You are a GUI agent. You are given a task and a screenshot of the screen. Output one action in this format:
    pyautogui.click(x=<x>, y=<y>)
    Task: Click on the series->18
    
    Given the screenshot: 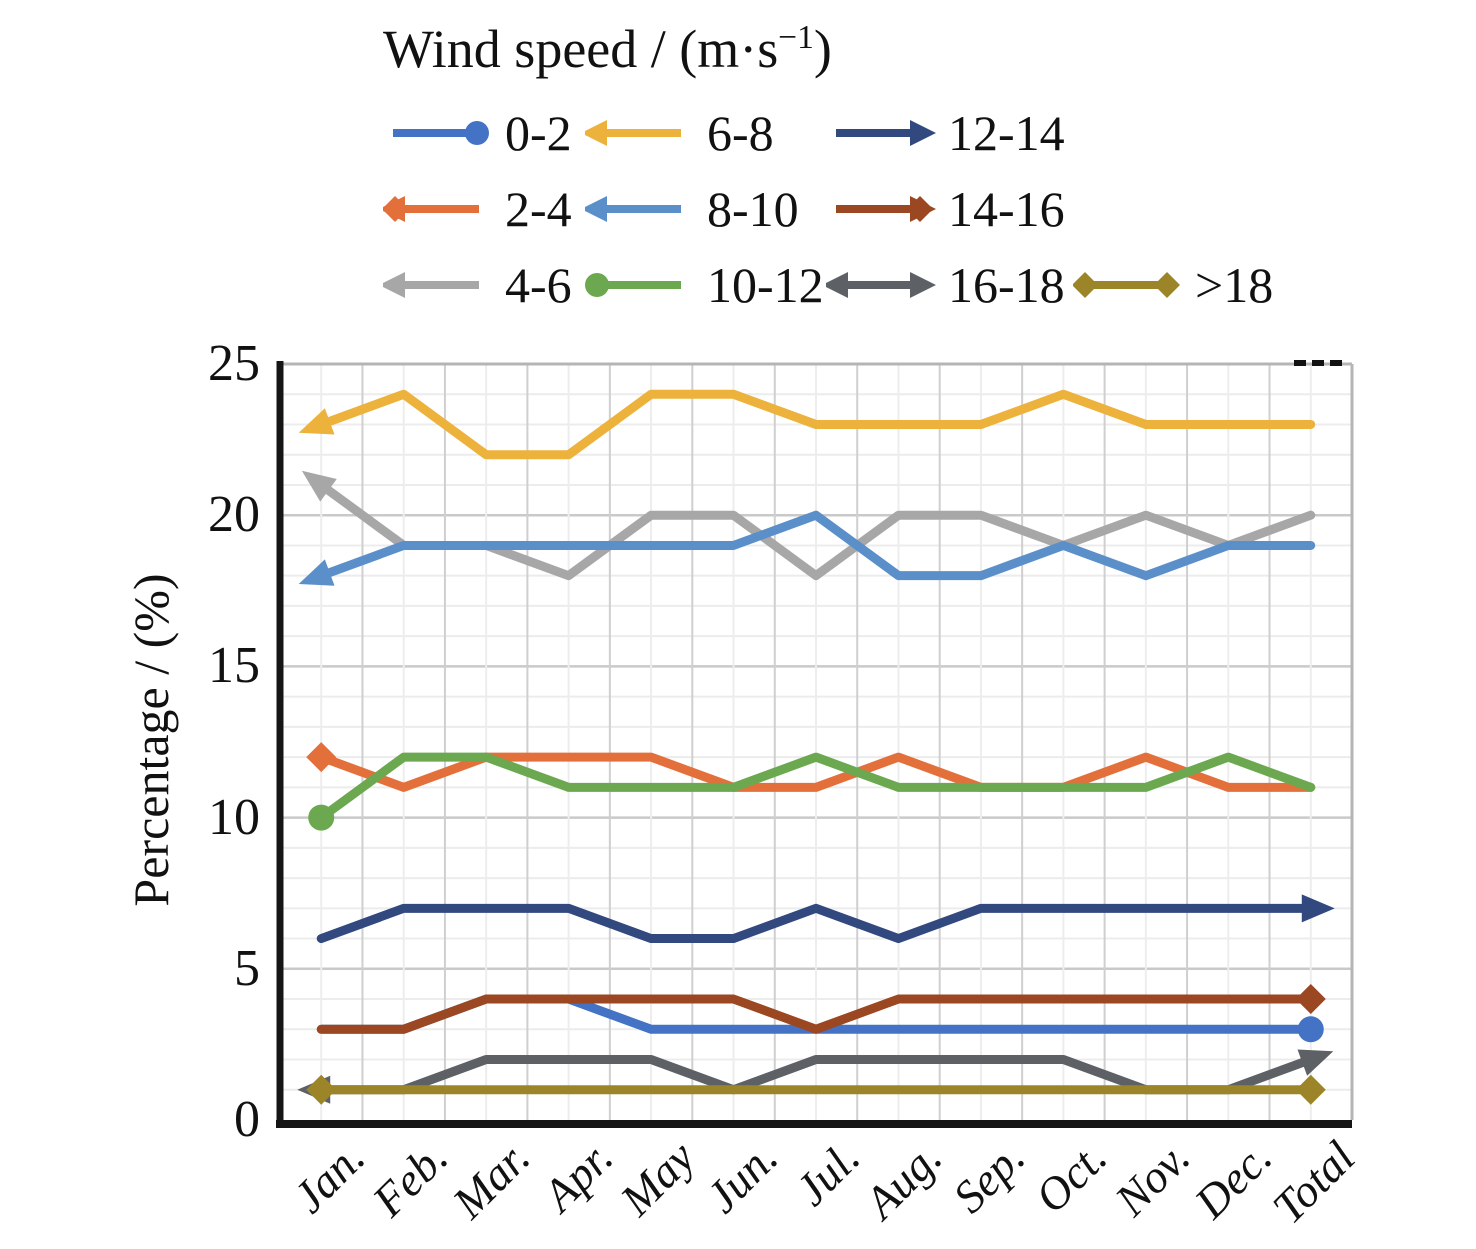 What is the action you would take?
    pyautogui.click(x=816, y=1089)
    